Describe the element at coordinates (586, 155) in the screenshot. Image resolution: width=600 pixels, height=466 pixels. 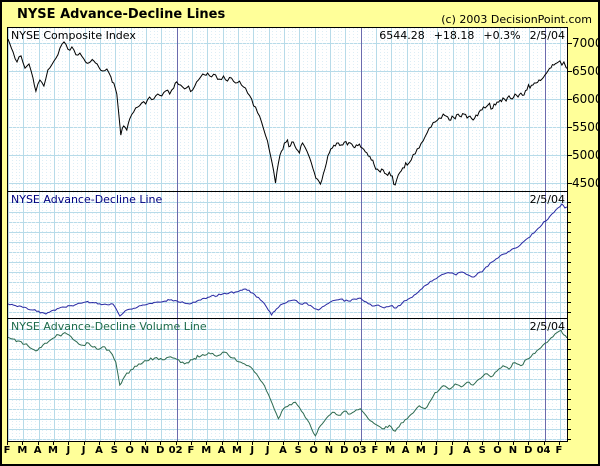
I see `price-tick-label: 5000` at that location.